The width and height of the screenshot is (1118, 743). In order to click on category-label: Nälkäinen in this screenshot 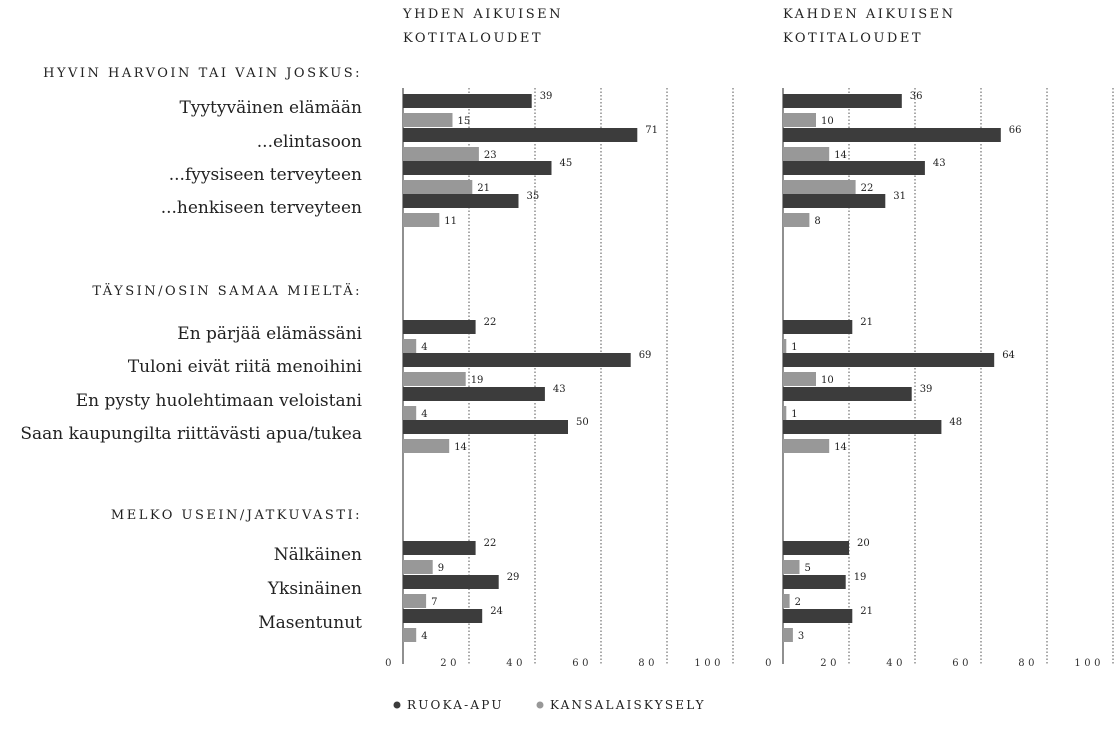, I will do `click(318, 555)`.